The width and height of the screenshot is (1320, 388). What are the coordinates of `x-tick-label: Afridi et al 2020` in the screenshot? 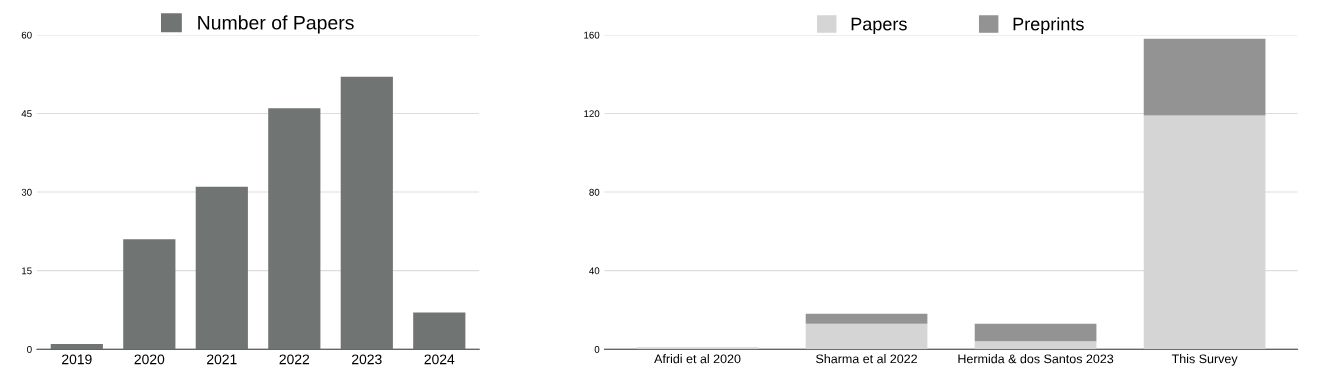 It's located at (697, 359).